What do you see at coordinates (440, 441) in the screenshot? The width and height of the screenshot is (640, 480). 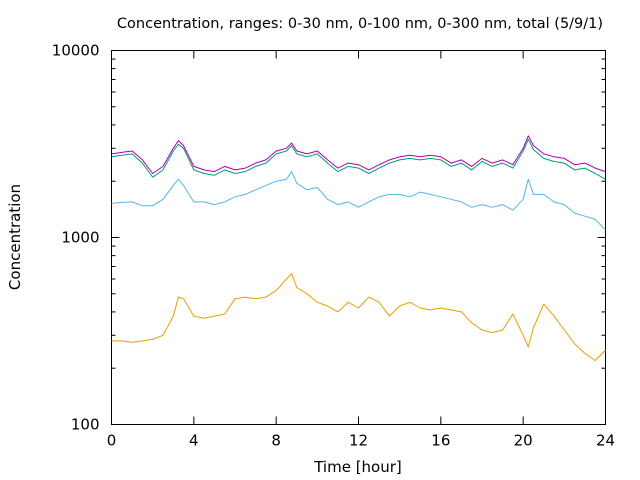 I see `x-tick-label: 16` at bounding box center [440, 441].